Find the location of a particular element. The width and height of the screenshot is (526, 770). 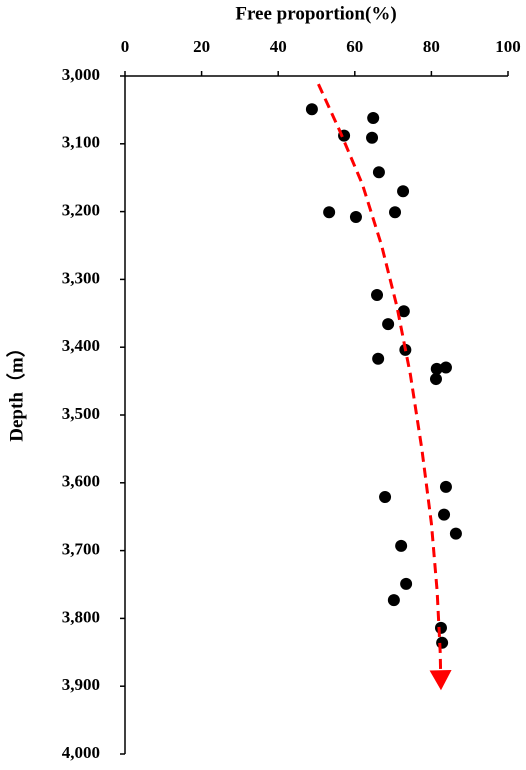

y-tick-label: 3,400 is located at coordinates (81, 345).